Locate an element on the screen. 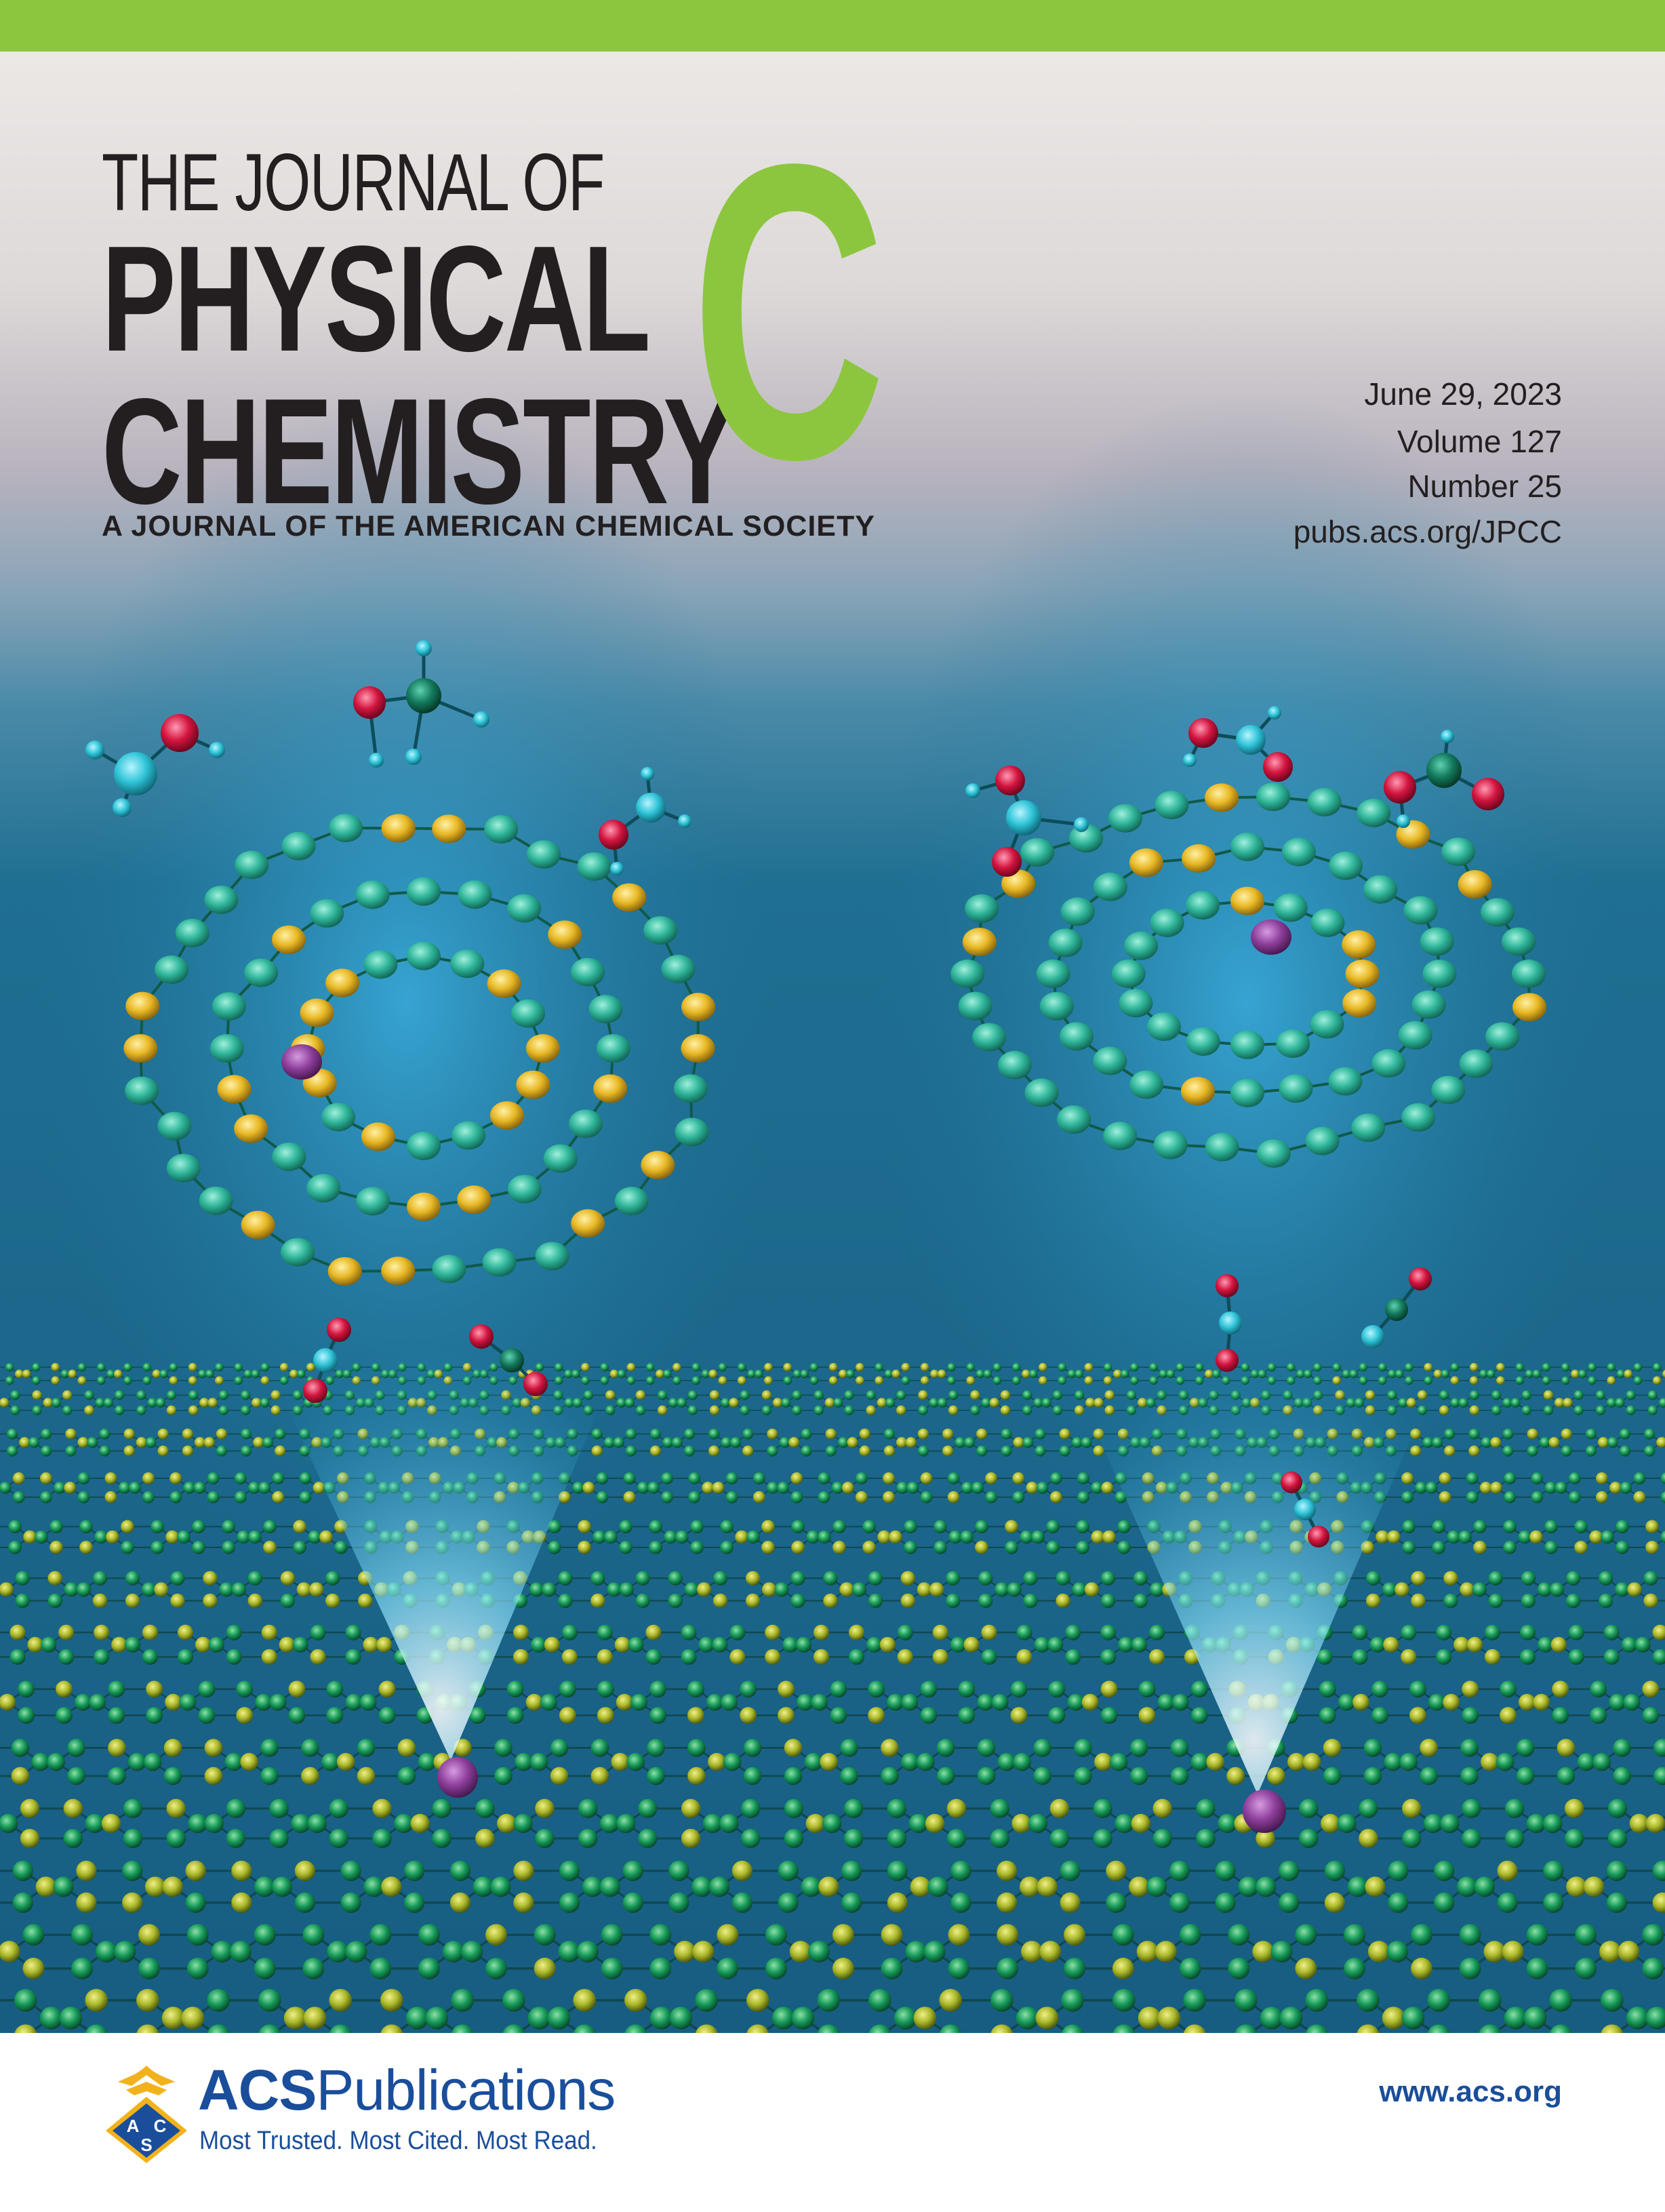 This screenshot has height=2212, width=1665. graphene-flake-left is located at coordinates (420, 1050).